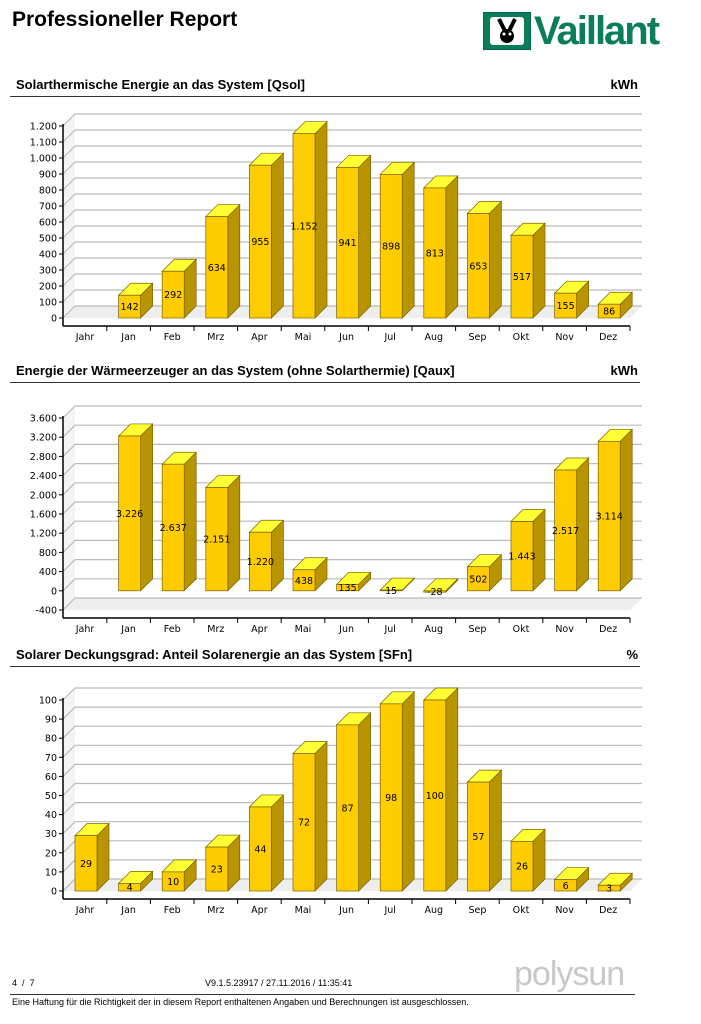 Image resolution: width=701 pixels, height=1024 pixels. What do you see at coordinates (608, 337) in the screenshot?
I see `x-tick-label: Dez` at bounding box center [608, 337].